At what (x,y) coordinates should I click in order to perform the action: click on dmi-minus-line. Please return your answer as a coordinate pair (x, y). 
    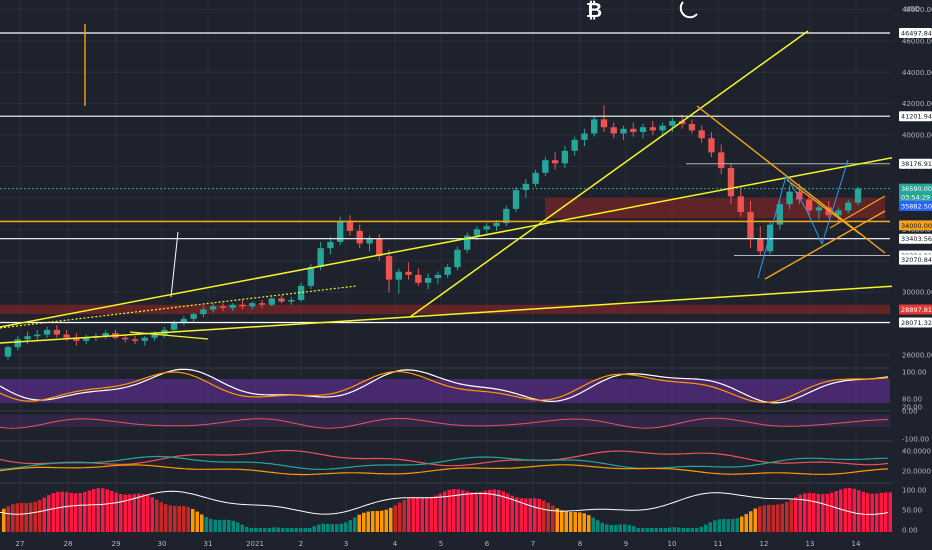
    Looking at the image, I should click on (444, 462).